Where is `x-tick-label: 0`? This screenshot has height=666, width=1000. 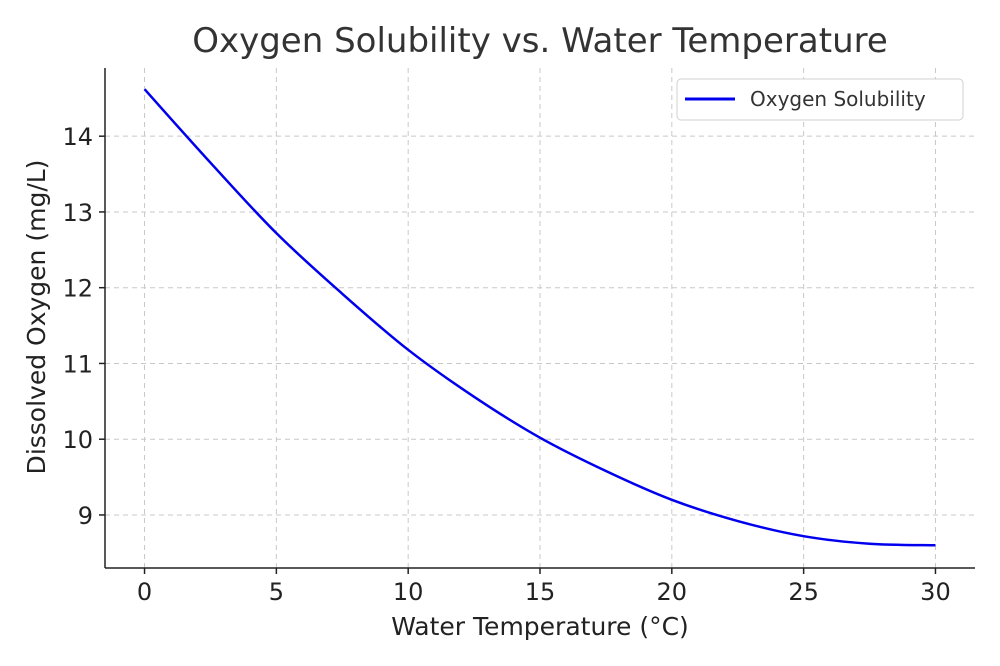 x-tick-label: 0 is located at coordinates (144, 592).